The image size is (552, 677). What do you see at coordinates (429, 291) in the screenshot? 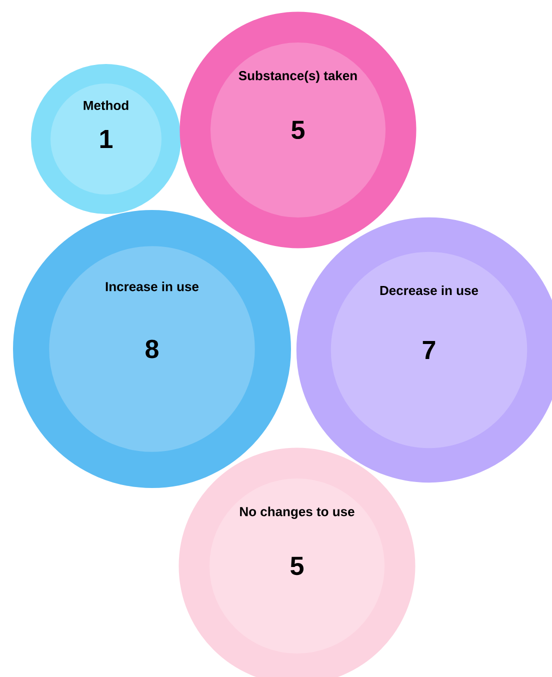
I see `category-label: Decrease in use` at bounding box center [429, 291].